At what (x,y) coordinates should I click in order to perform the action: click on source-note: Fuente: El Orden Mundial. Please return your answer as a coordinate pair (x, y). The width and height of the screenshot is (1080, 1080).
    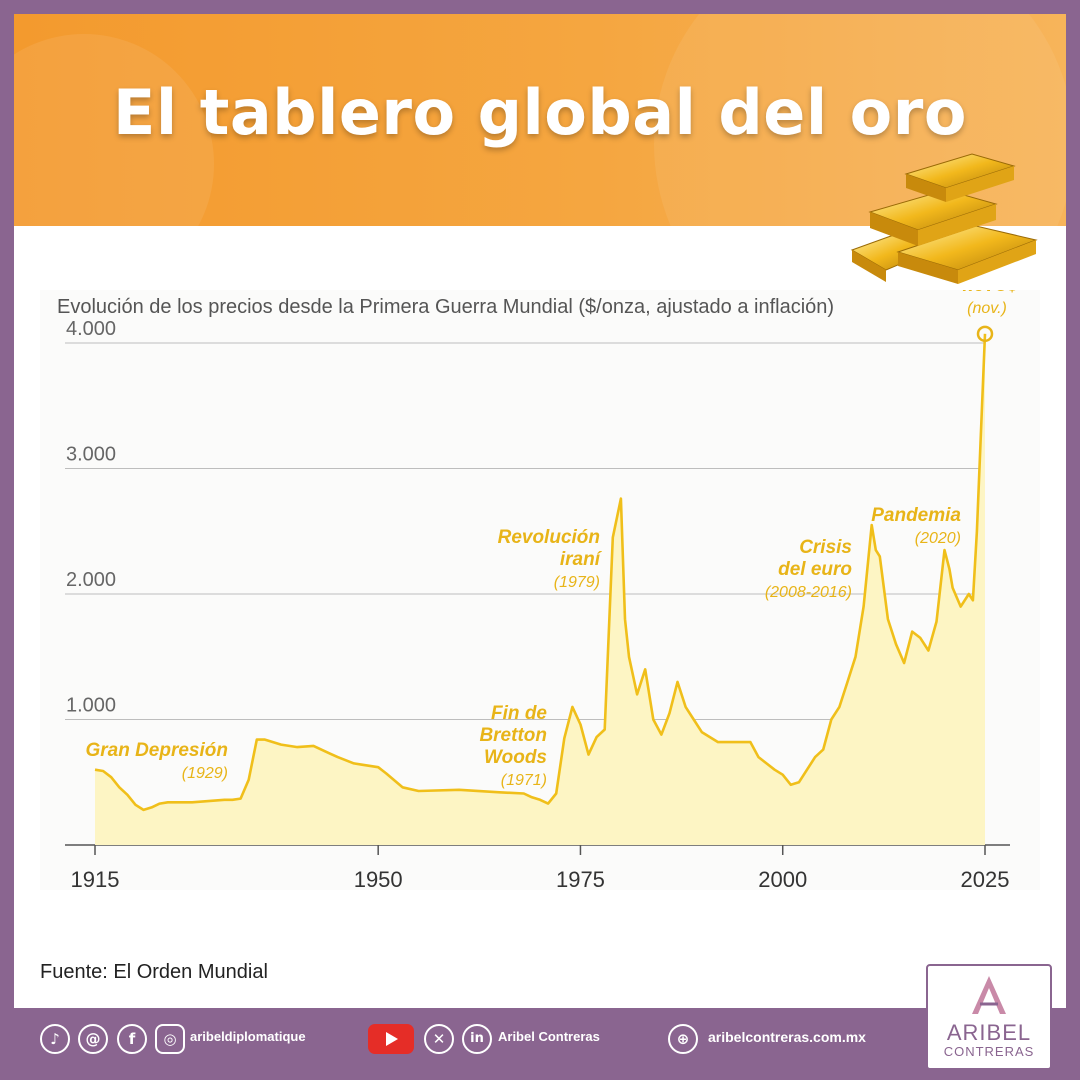
    Looking at the image, I should click on (154, 972).